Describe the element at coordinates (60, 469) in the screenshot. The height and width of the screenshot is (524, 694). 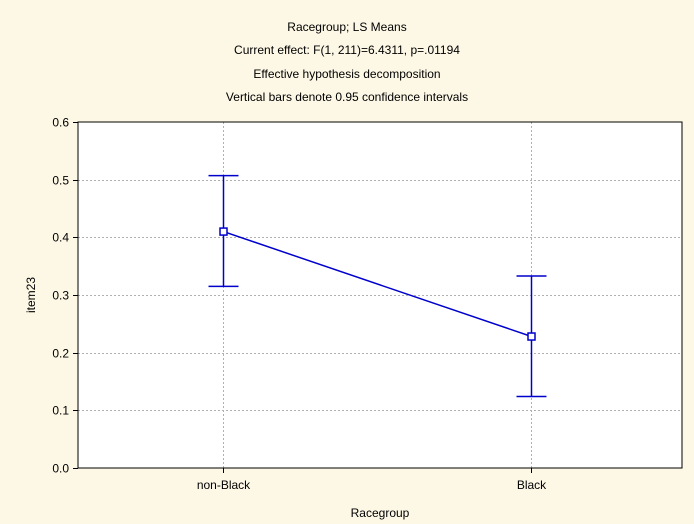
I see `y-tick-label: 0.0` at that location.